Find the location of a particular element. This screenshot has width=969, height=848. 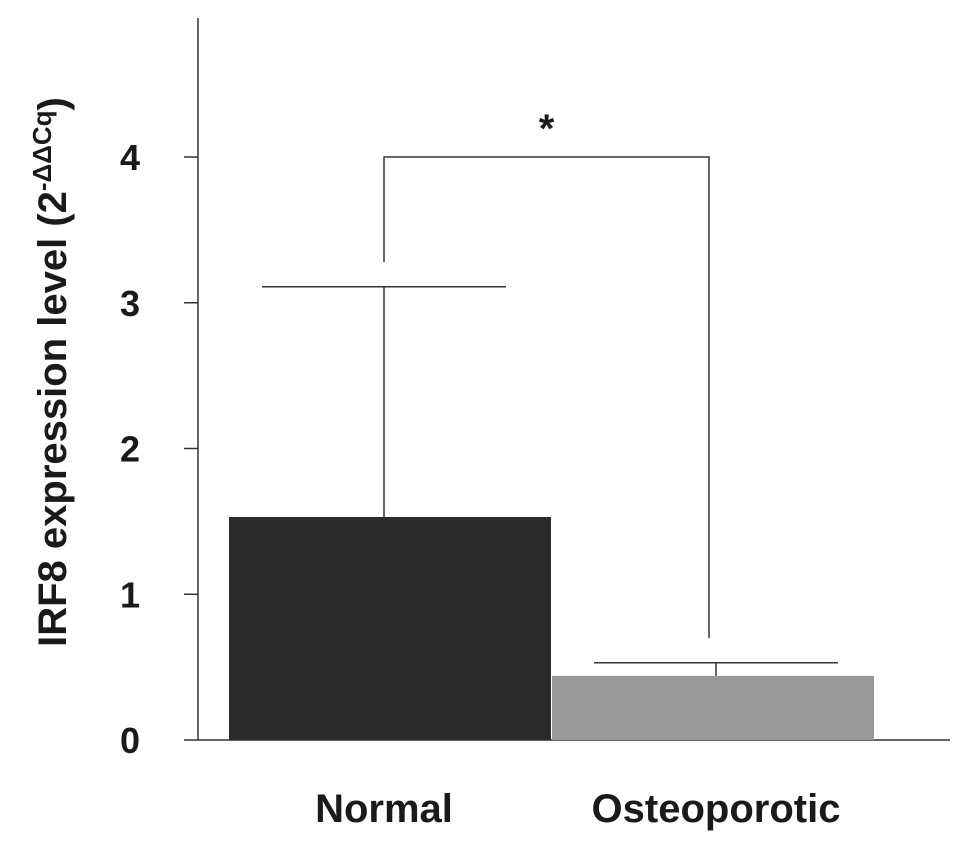

category-label-normal: Normal is located at coordinates (384, 809).